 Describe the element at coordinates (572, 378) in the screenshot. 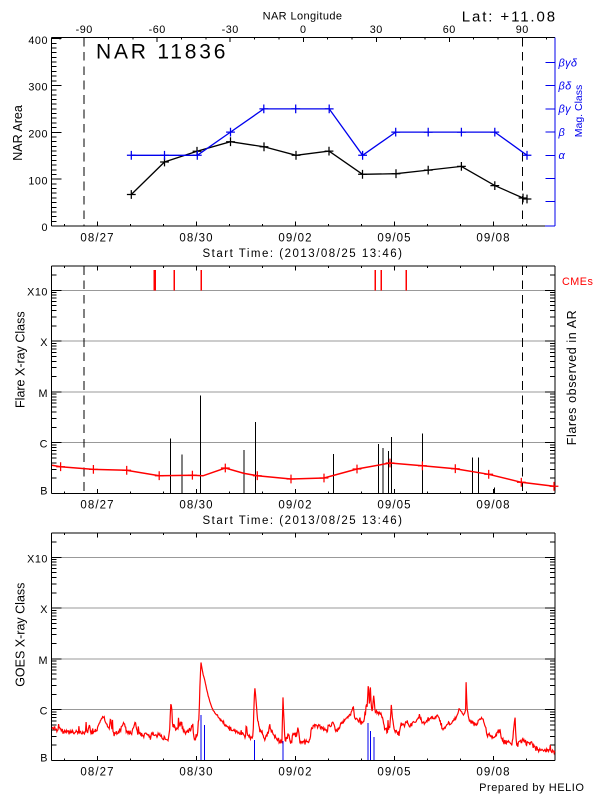

I see `svg-text: Flares observed in AR` at that location.